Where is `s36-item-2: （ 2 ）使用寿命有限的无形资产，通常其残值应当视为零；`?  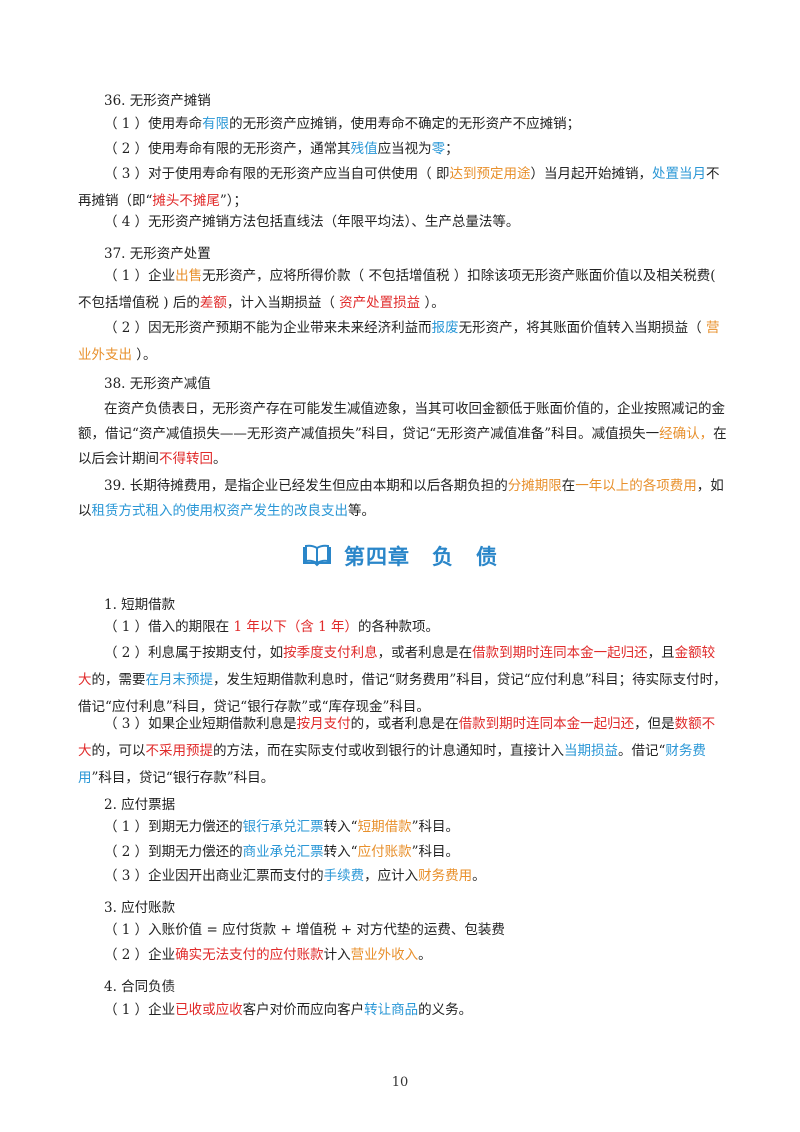
s36-item-2: （ 2 ）使用寿命有限的无形资产，通常其残值应当视为零； is located at coordinates (281, 149).